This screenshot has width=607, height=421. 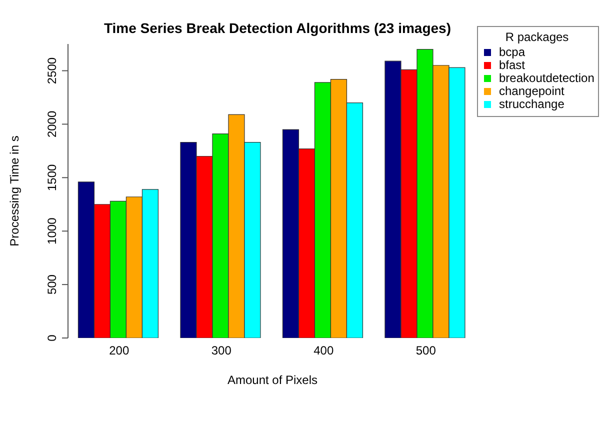 I want to click on y-tick-label: 1000, so click(x=52, y=230).